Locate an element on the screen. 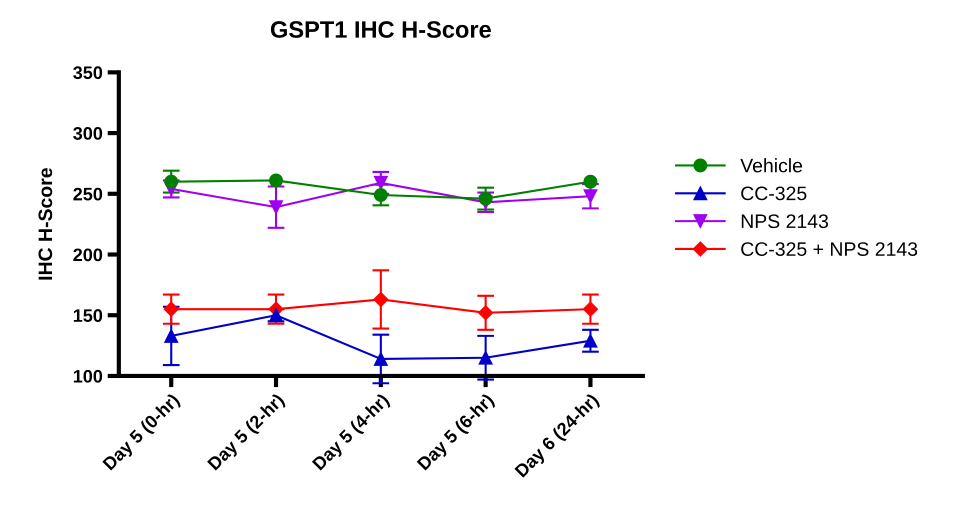 Image resolution: width=974 pixels, height=506 pixels. chart-title: GSPT1 IHC H-Score is located at coordinates (380, 29).